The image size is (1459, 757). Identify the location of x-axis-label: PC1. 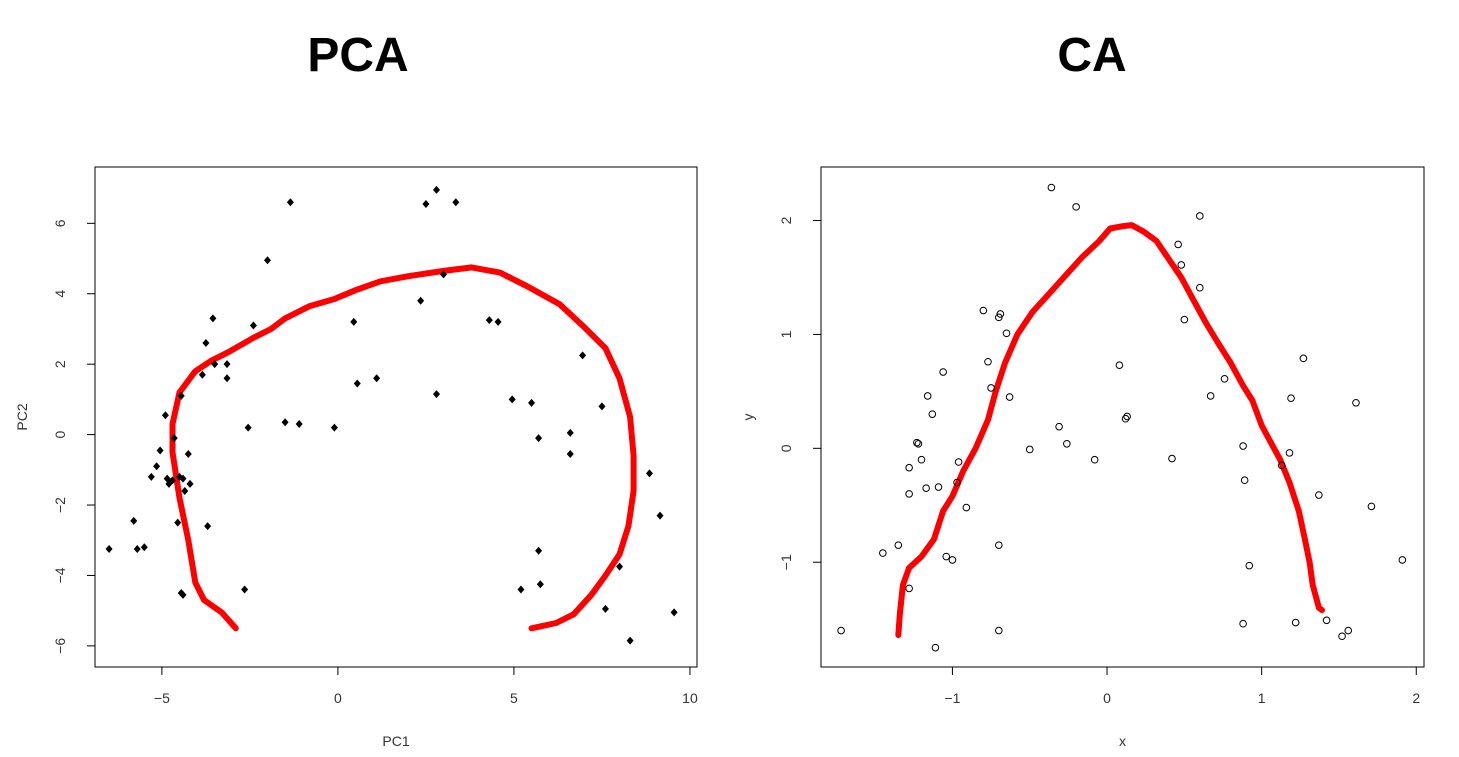
(395, 741).